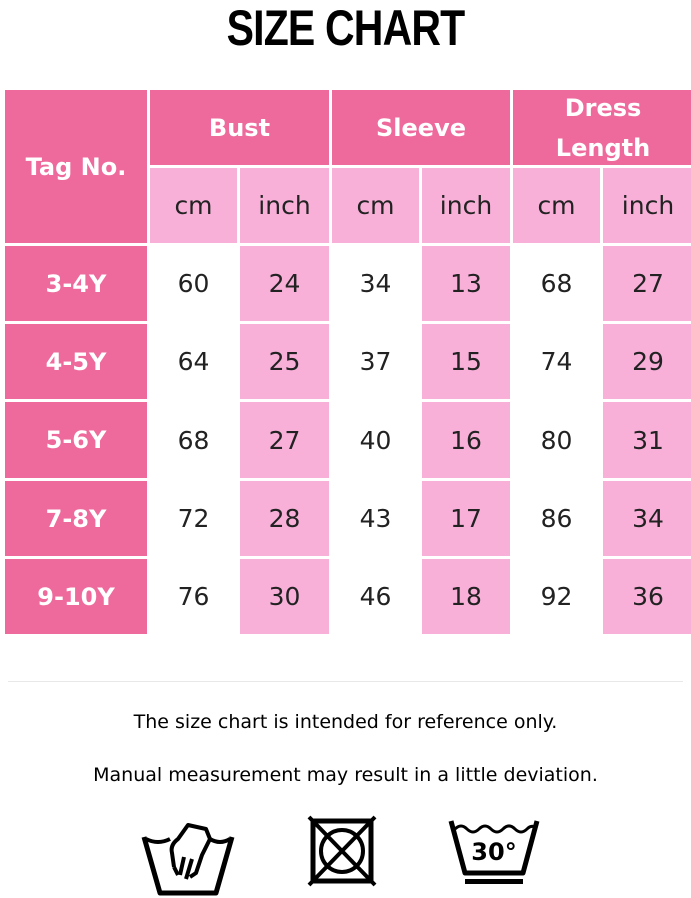 This screenshot has height=898, width=691. Describe the element at coordinates (466, 361) in the screenshot. I see `value-cell: 15` at that location.